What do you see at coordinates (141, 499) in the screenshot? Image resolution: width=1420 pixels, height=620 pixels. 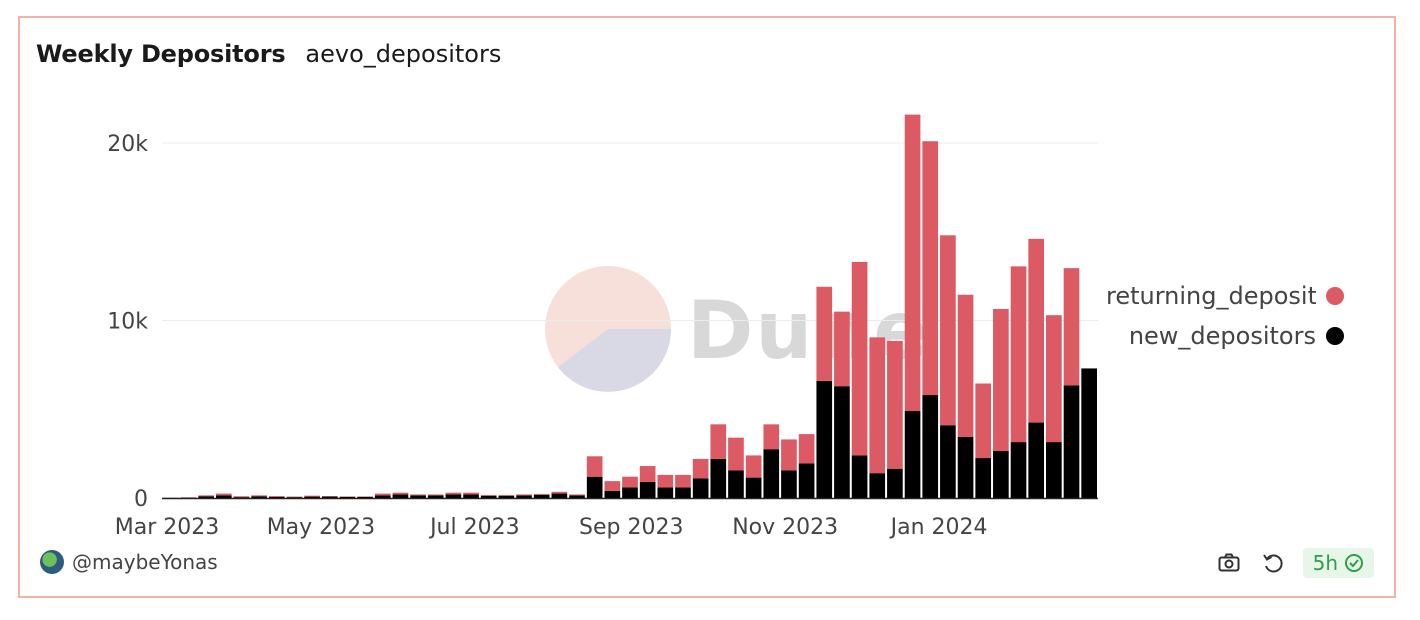 I see `y-tick-label: 0` at bounding box center [141, 499].